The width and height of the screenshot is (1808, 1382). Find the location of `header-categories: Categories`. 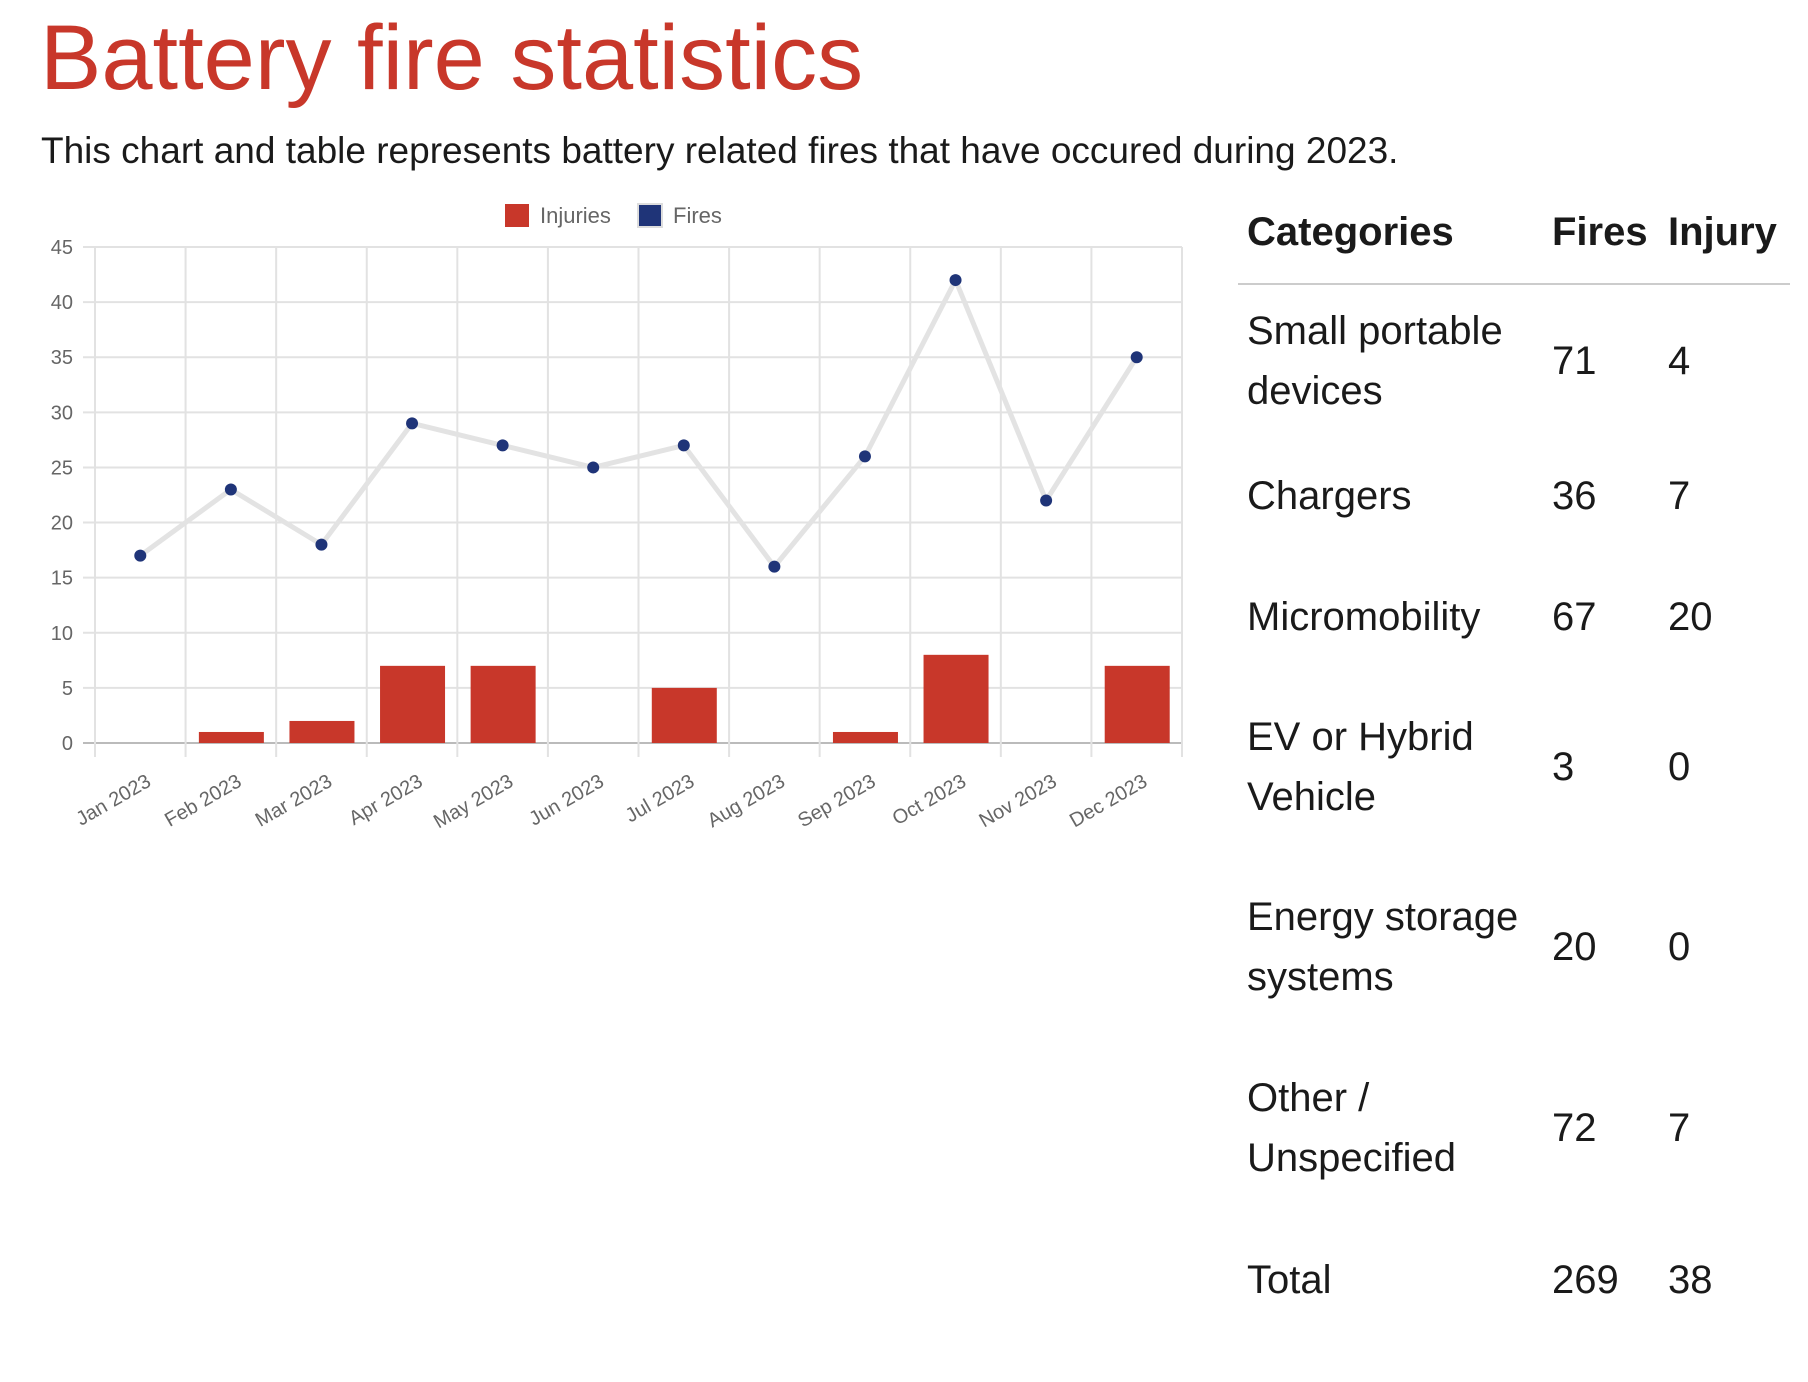

header-categories: Categories is located at coordinates (1390, 247).